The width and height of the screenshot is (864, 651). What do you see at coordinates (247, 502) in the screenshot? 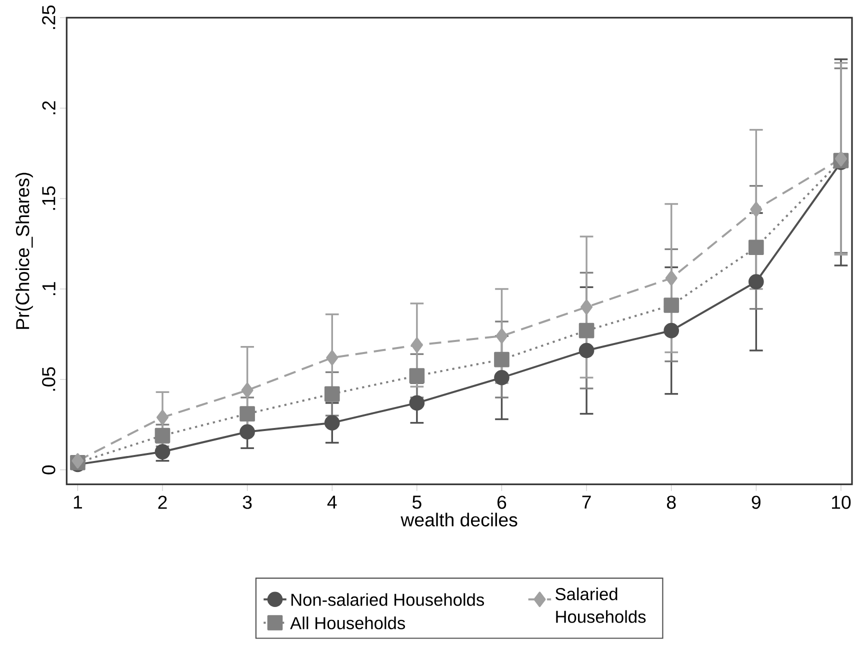
I see `x-tick-label: 3` at bounding box center [247, 502].